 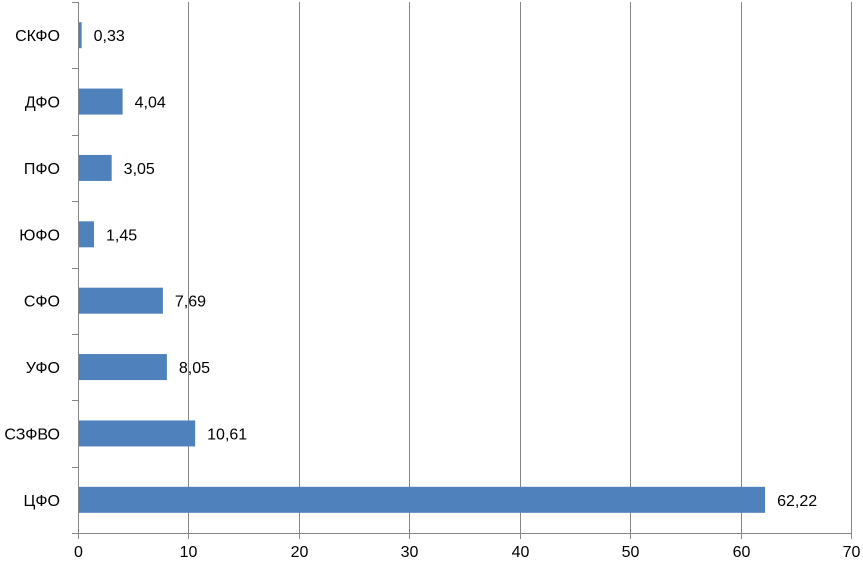 I want to click on category-label: СФО, so click(x=42, y=302).